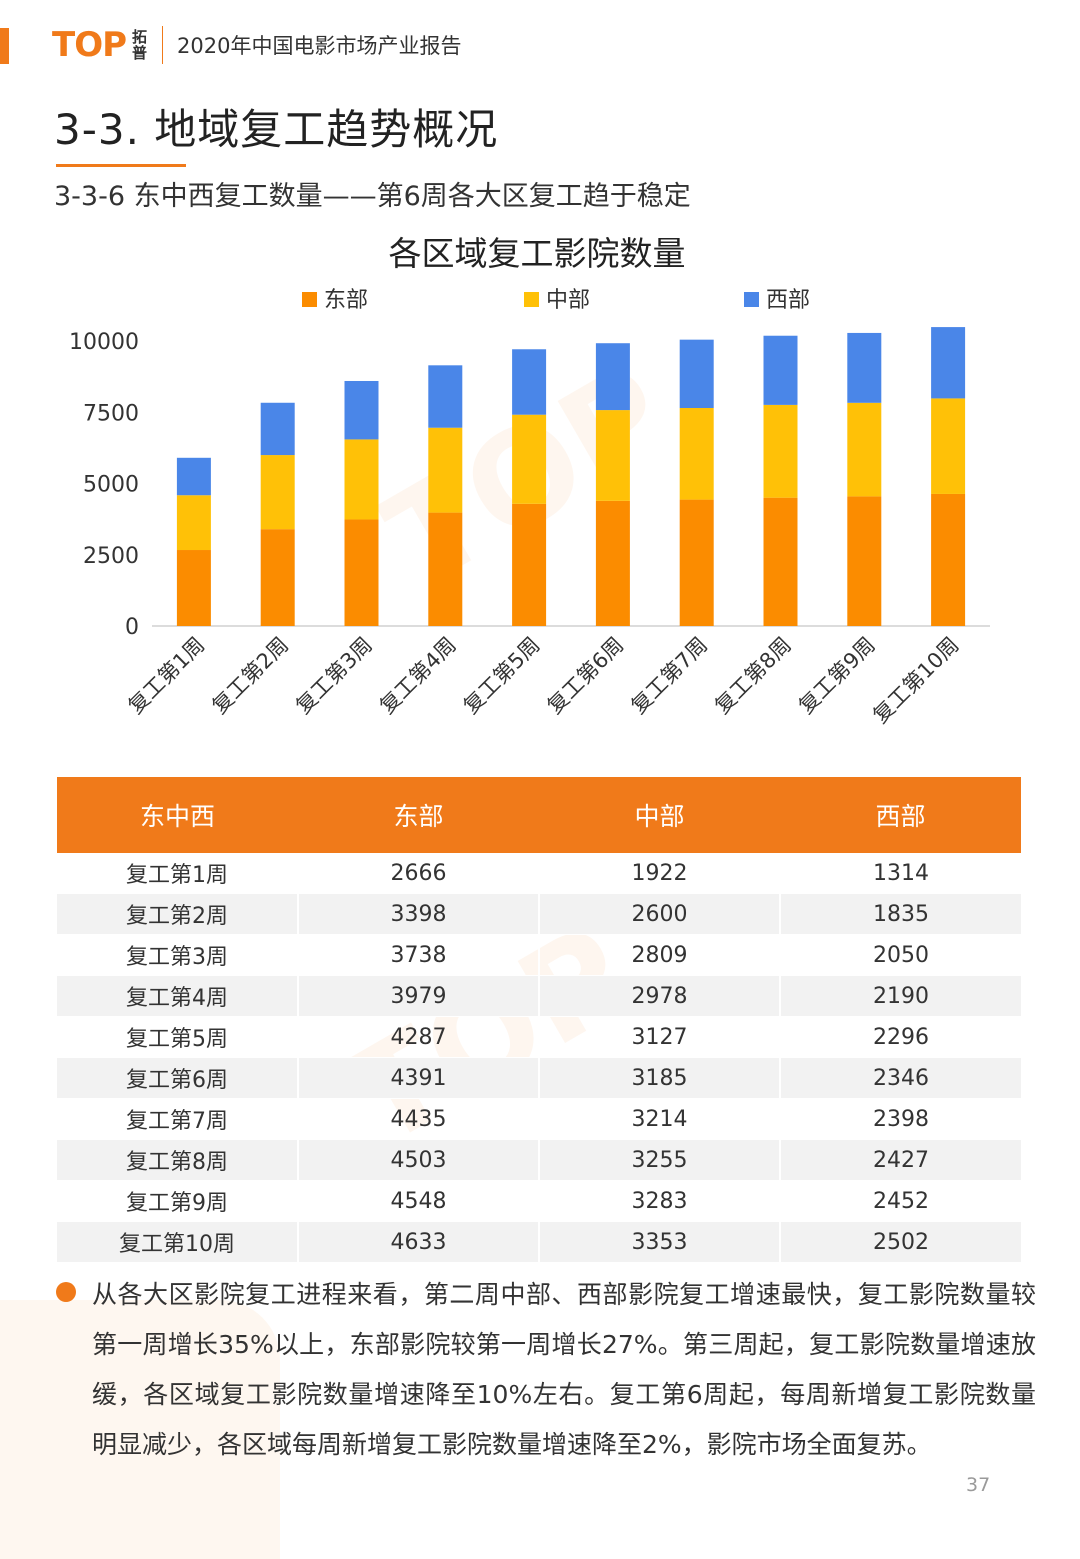 The width and height of the screenshot is (1080, 1559). What do you see at coordinates (900, 914) in the screenshot?
I see `table-cell: 1835` at bounding box center [900, 914].